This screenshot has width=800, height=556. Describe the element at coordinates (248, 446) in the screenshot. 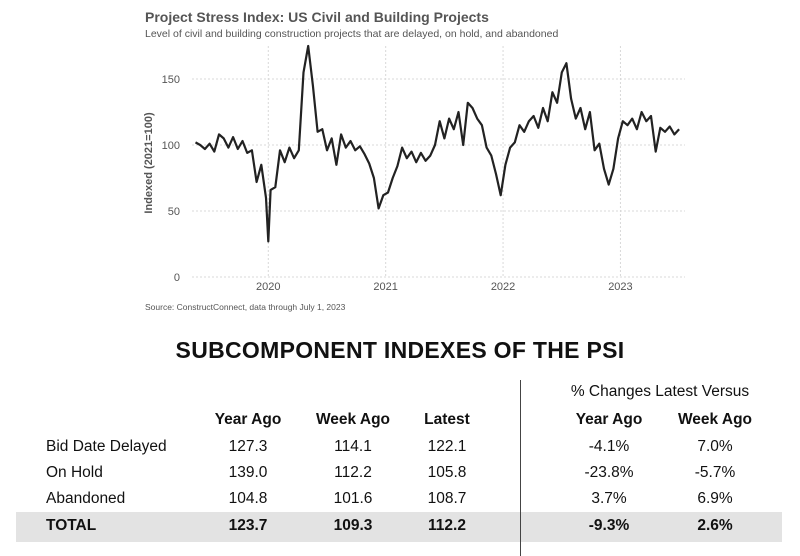

I see `cell-bid-date-delayed-year-ago: 127.3` at that location.